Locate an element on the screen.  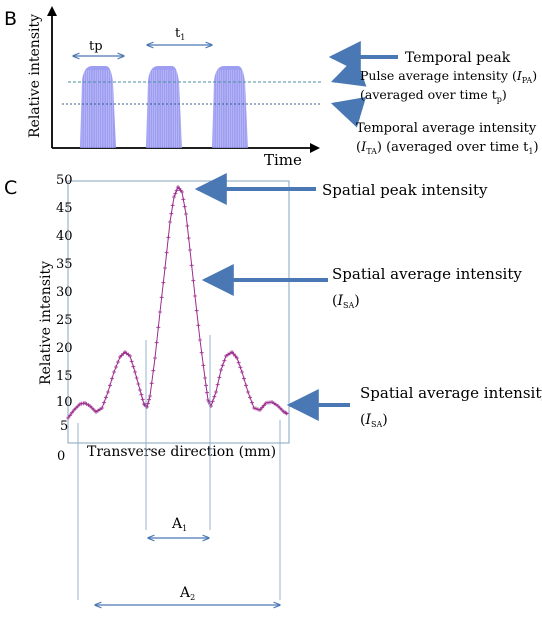
y-tick-45: 45 is located at coordinates (64, 208).